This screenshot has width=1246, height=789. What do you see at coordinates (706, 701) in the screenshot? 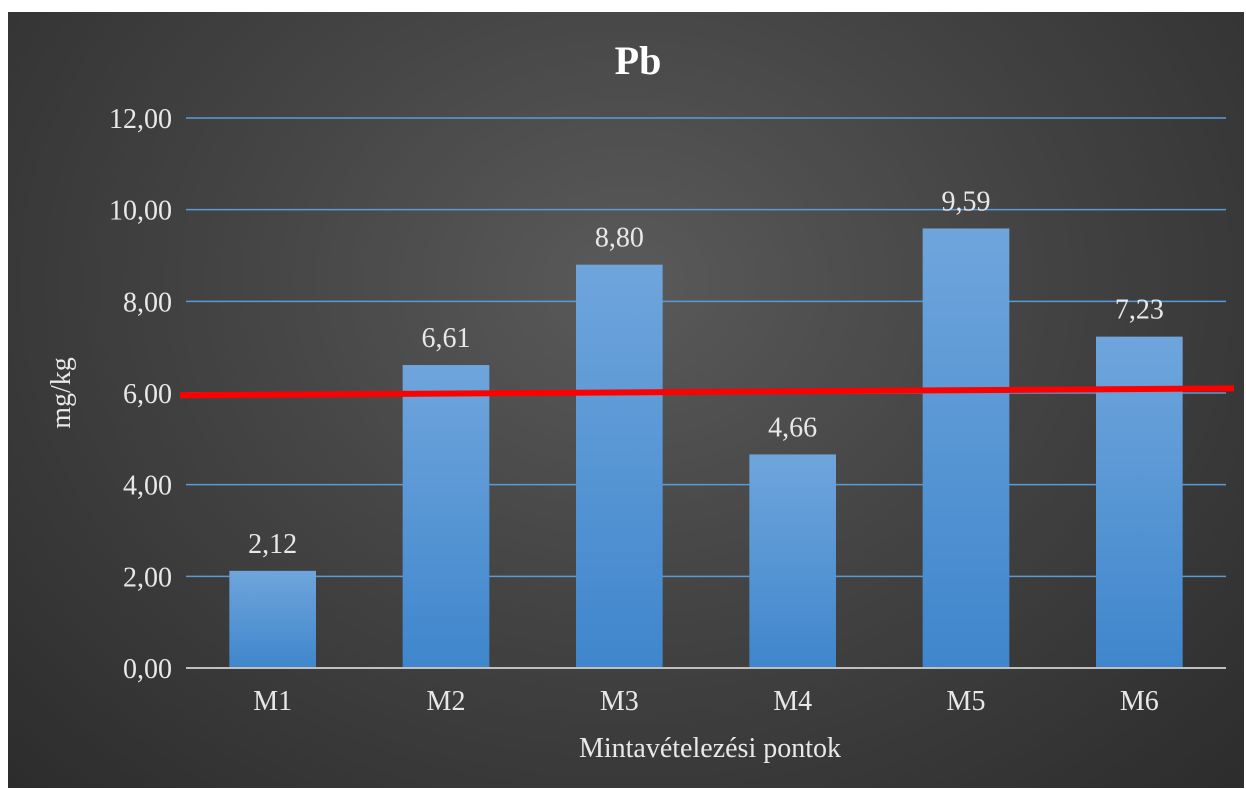
I see `x-axis-tick-labels: M1 M2 M3 M4 M5 M6` at bounding box center [706, 701].